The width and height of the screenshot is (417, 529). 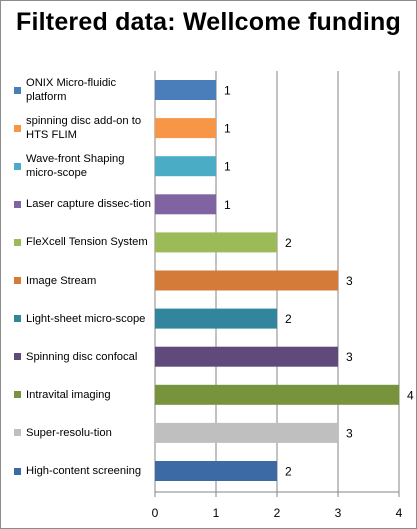 I want to click on legend-label: Intravital imaging, so click(x=68, y=394).